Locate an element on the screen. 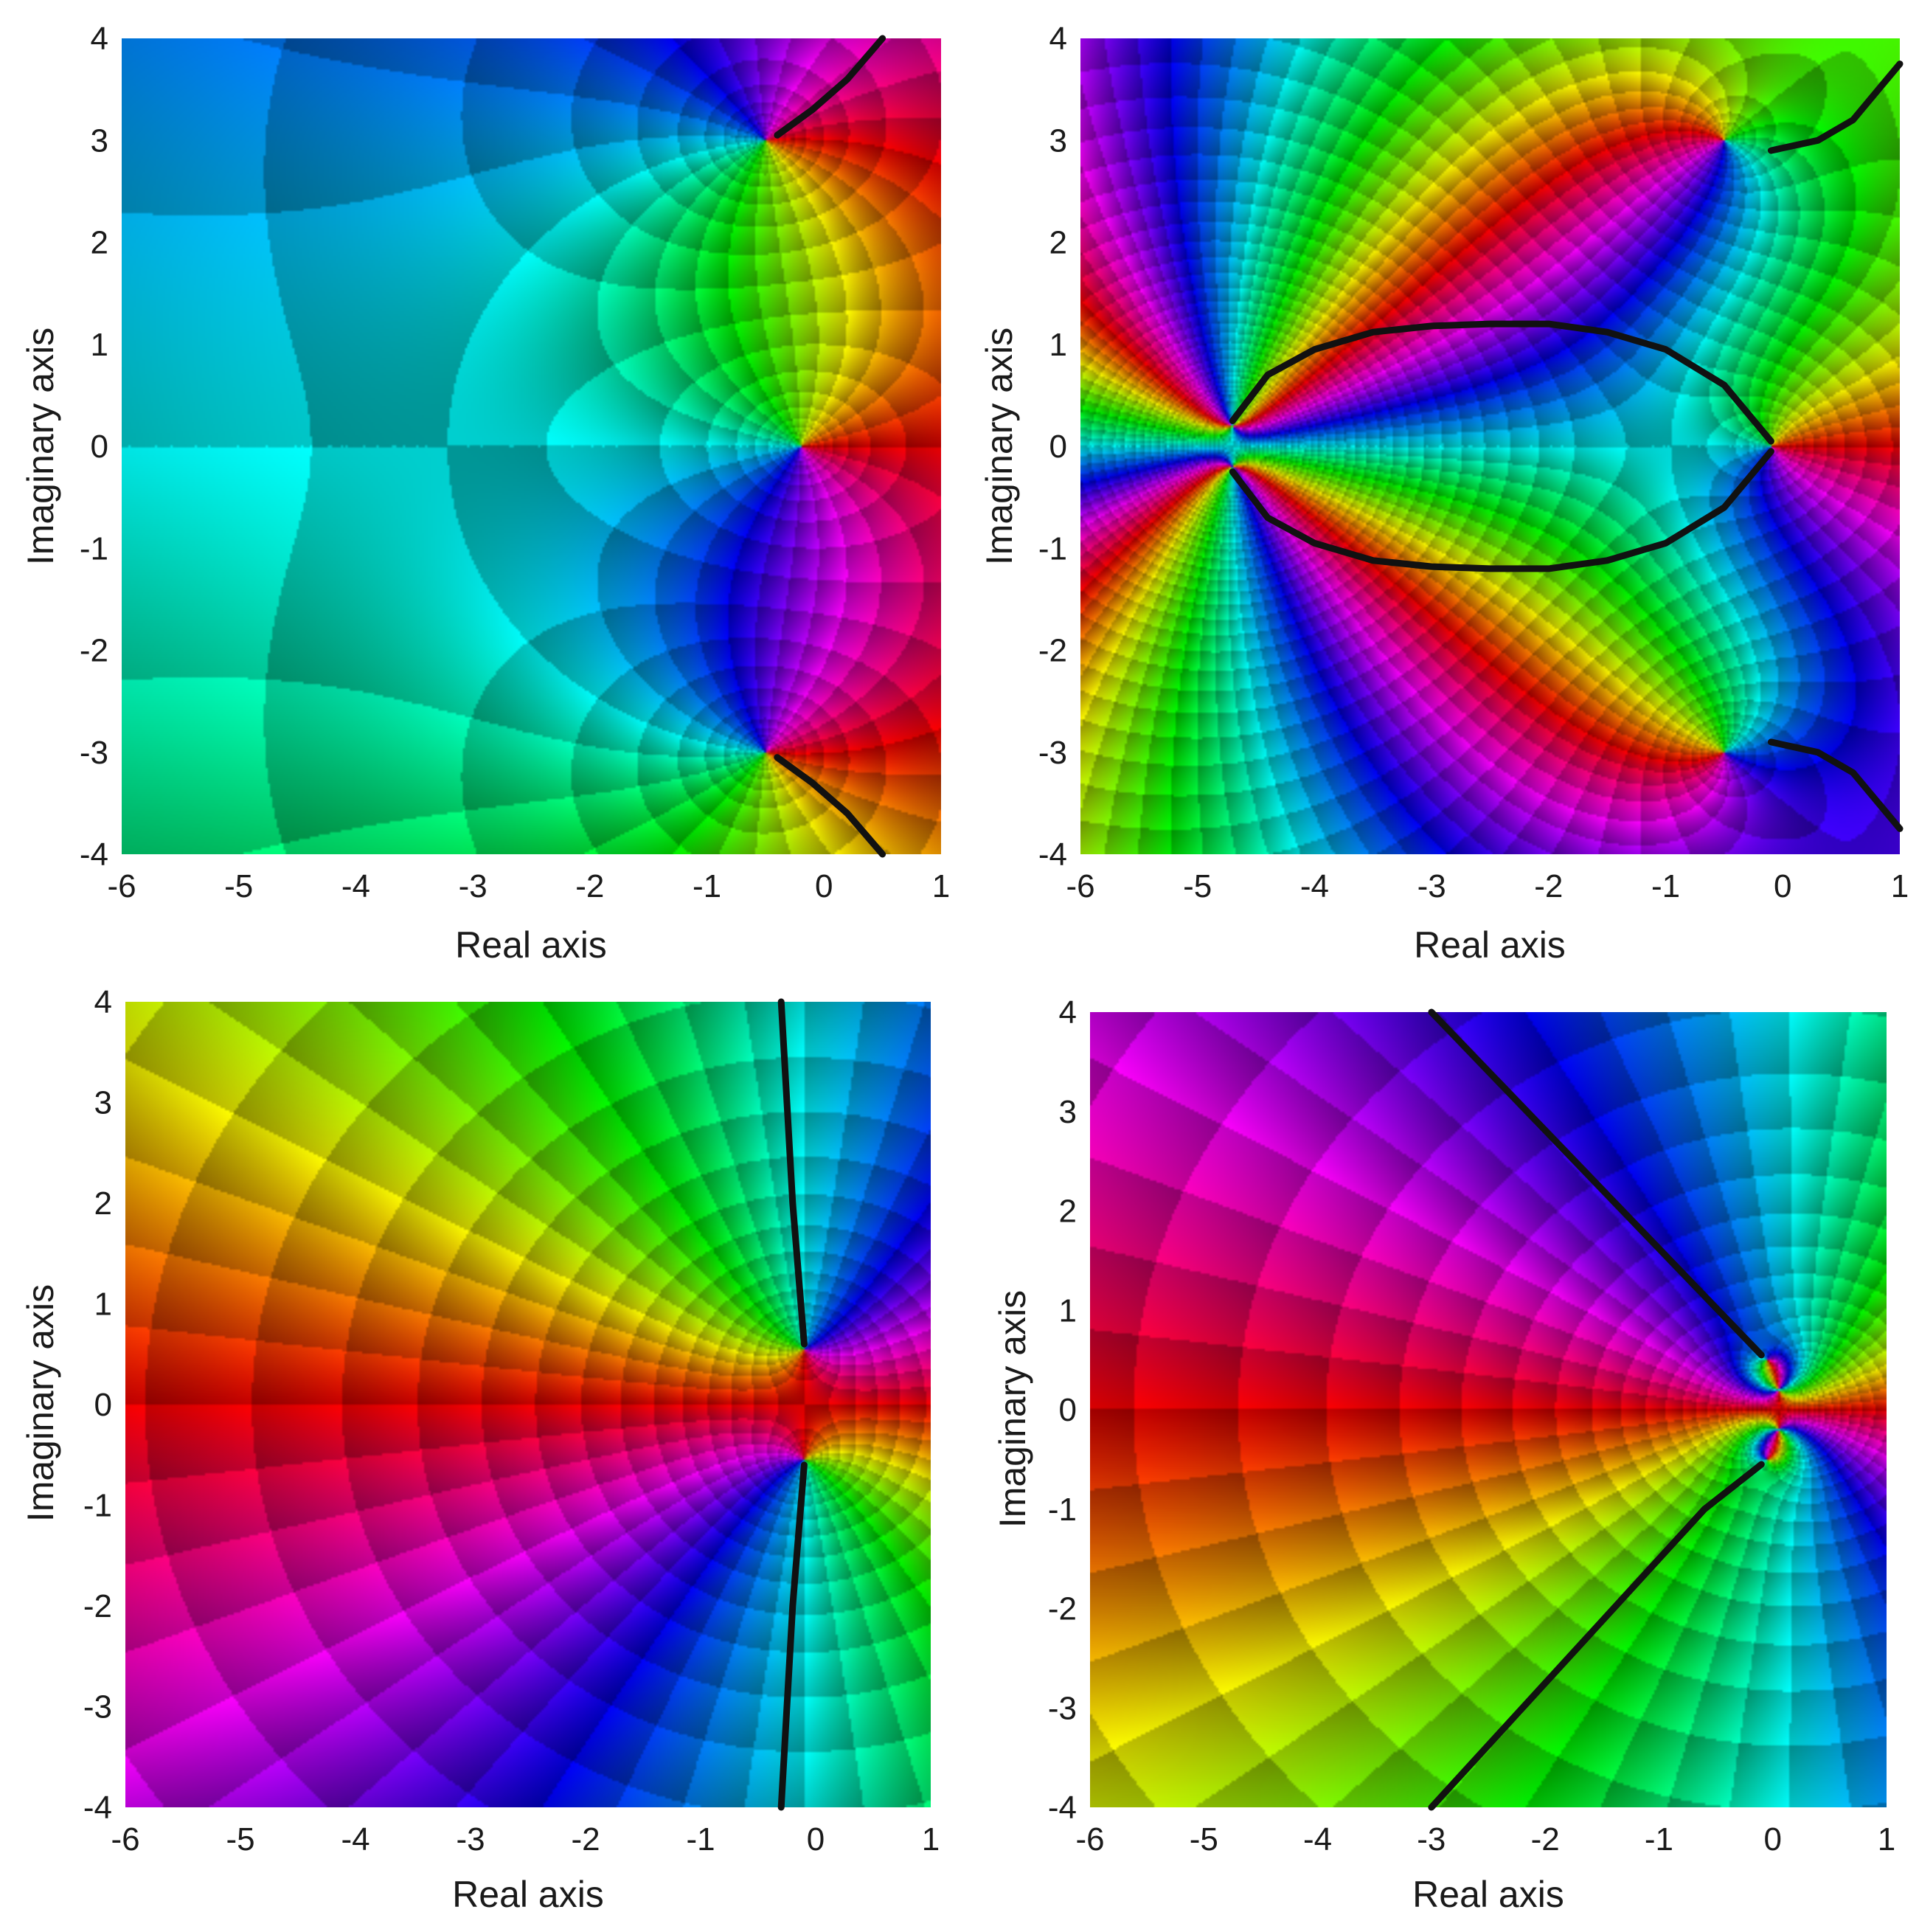 The width and height of the screenshot is (1919, 1932). x-axis-label-4: Real axis is located at coordinates (1488, 1895).